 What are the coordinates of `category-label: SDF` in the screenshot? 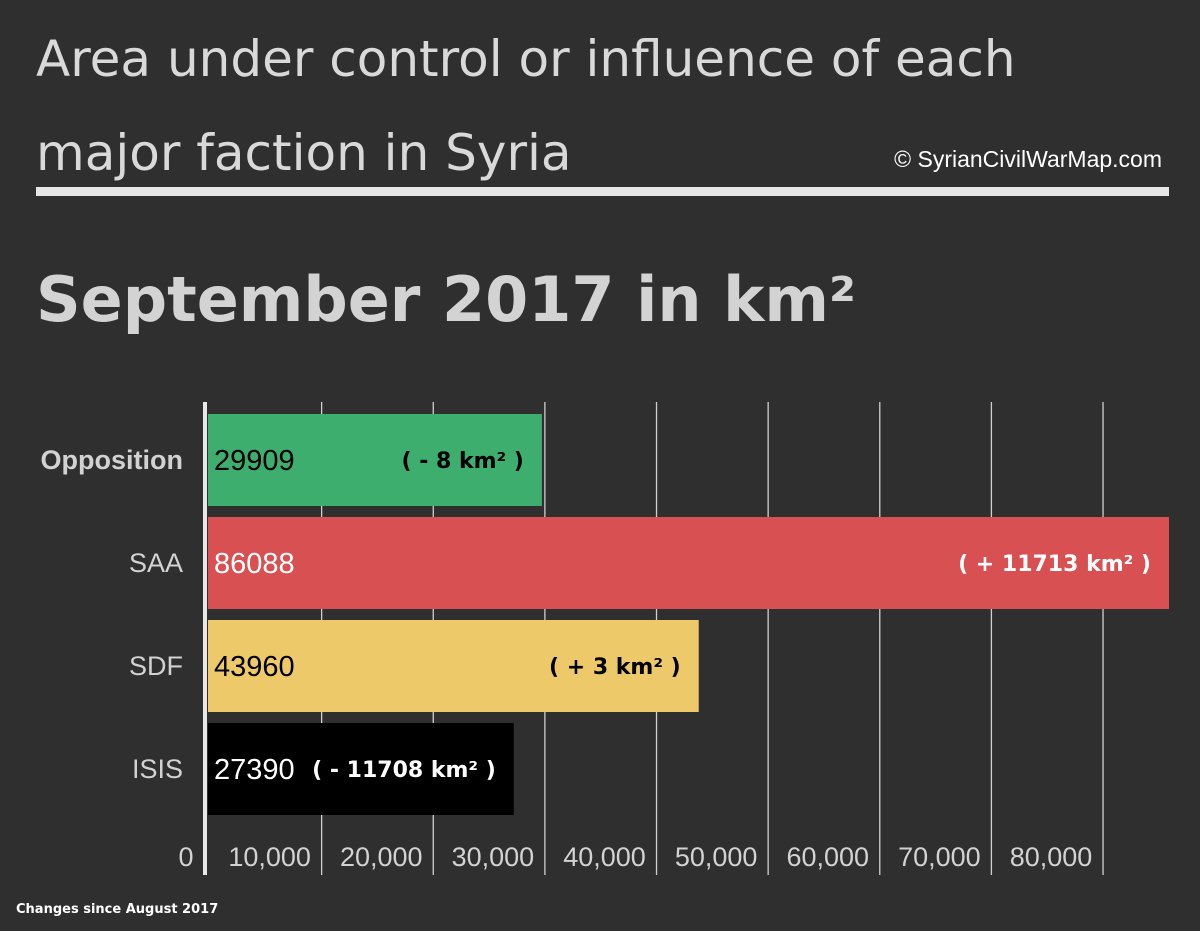 It's located at (156, 666).